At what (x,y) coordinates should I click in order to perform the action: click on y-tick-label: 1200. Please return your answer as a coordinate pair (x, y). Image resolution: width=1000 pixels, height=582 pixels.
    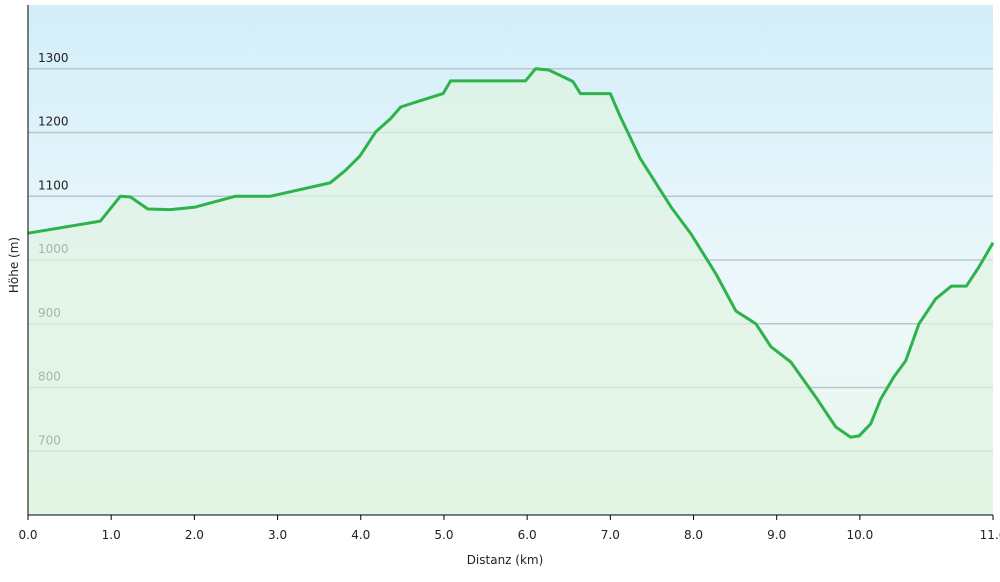
    Looking at the image, I should click on (53, 122).